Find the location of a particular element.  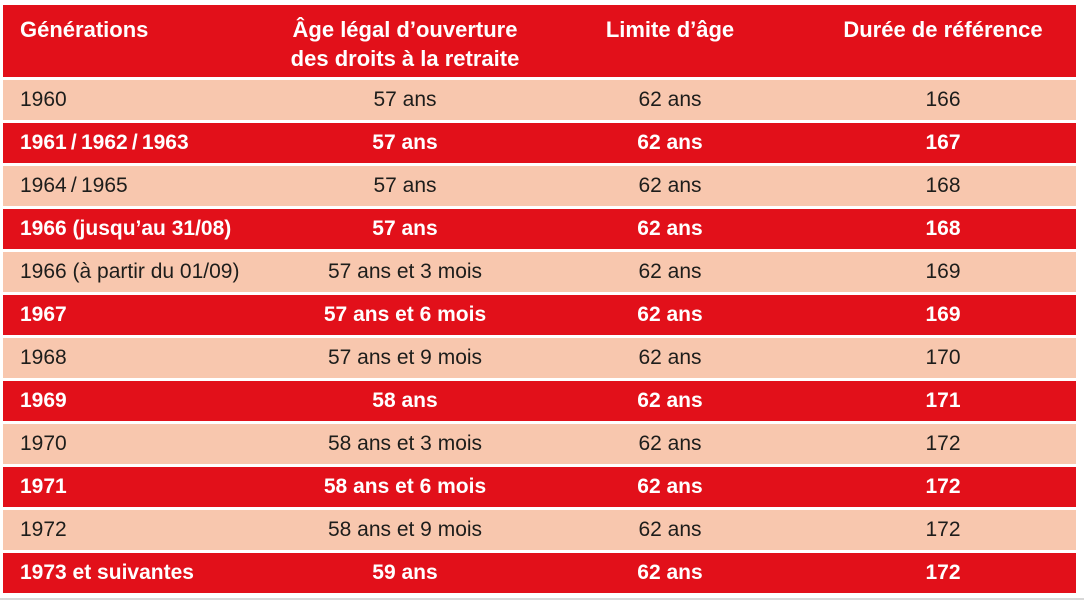

table-row: 1964 / 1965 57 ans 62 ans 168 is located at coordinates (539, 186).